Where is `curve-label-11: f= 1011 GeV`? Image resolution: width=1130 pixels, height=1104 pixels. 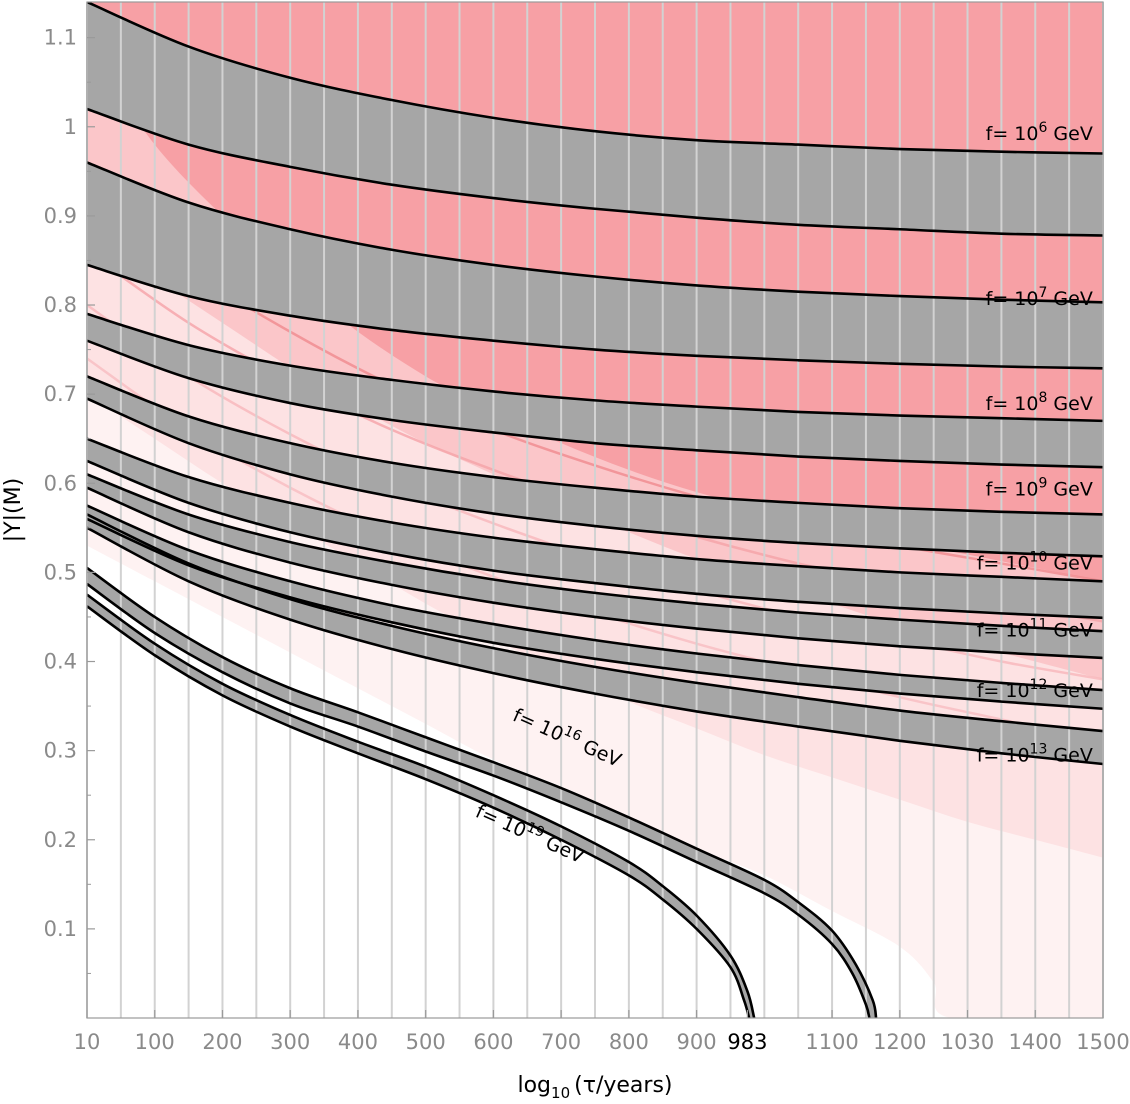 curve-label-11: f= 1011 GeV is located at coordinates (1035, 629).